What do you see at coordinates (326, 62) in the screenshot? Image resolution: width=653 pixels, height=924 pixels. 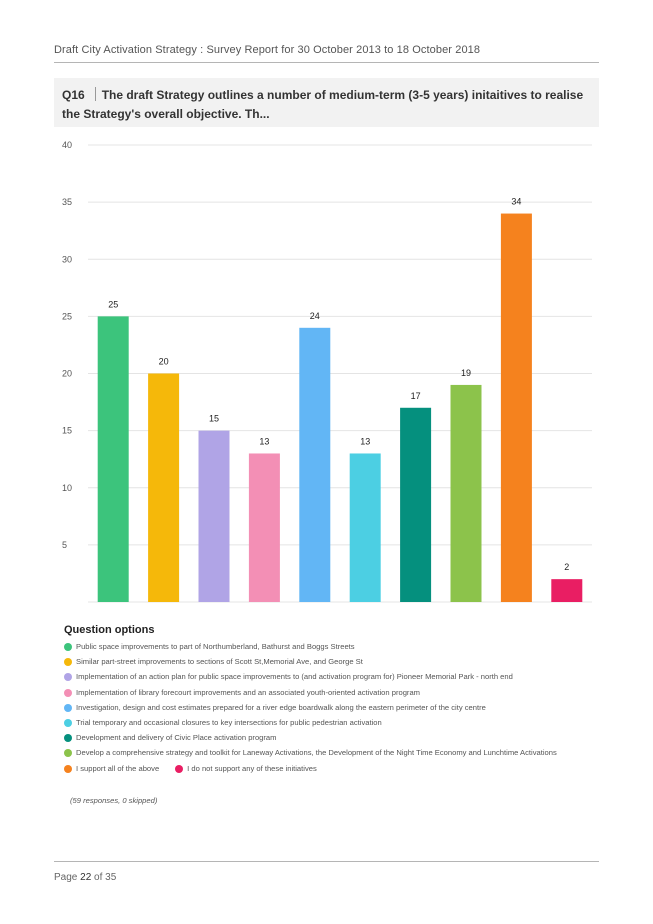 I see `header-divider` at bounding box center [326, 62].